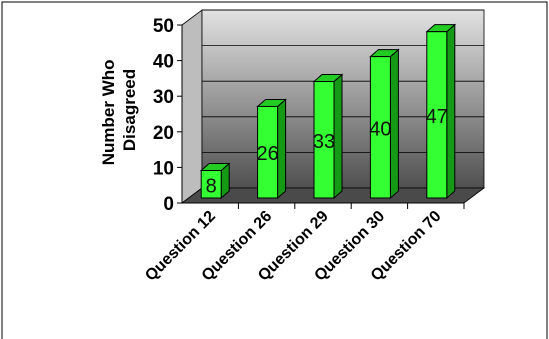 The image size is (549, 339). Describe the element at coordinates (192, 106) in the screenshot. I see `left-wall` at that location.